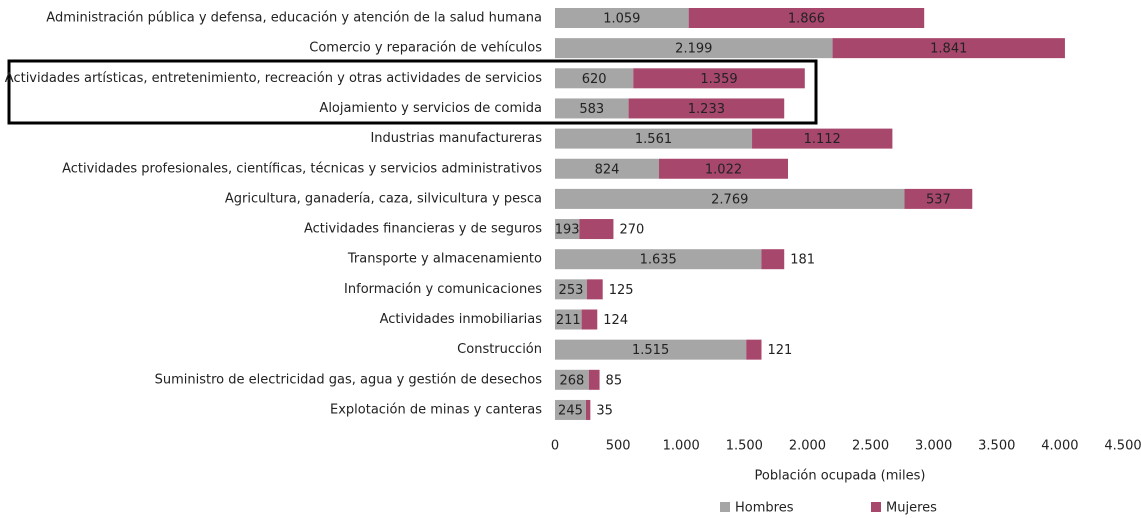  I want to click on value-label: 1.635, so click(658, 260).